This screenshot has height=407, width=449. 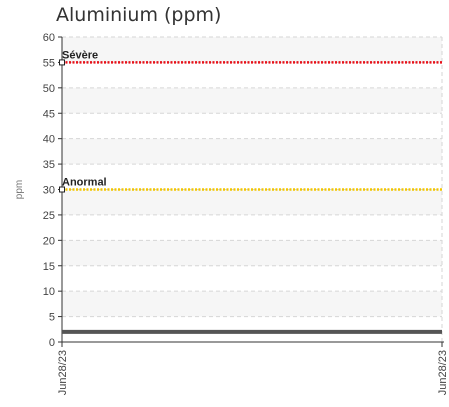 I want to click on y-tick-label: 20, so click(x=49, y=241).